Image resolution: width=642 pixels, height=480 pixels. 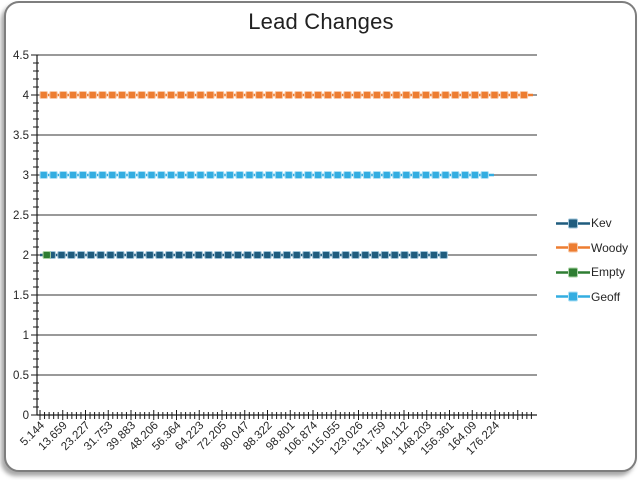 What do you see at coordinates (21, 136) in the screenshot?
I see `svg-text: 3.5` at bounding box center [21, 136].